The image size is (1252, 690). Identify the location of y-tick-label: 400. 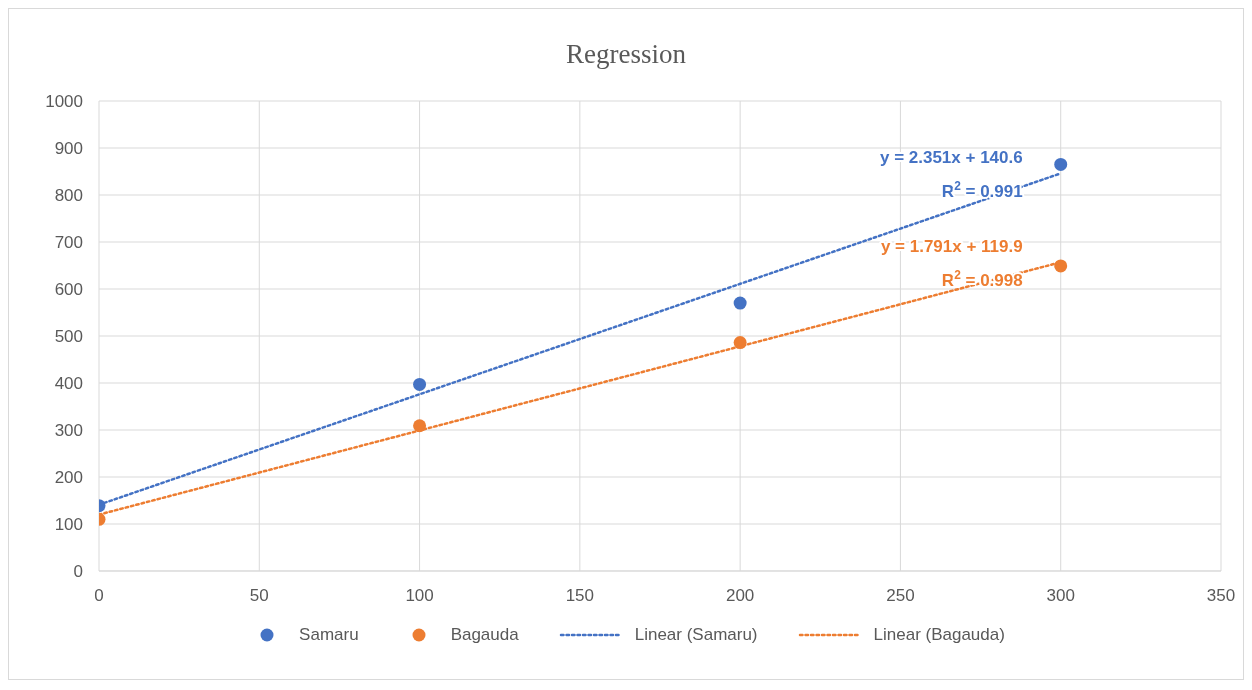
(68, 384).